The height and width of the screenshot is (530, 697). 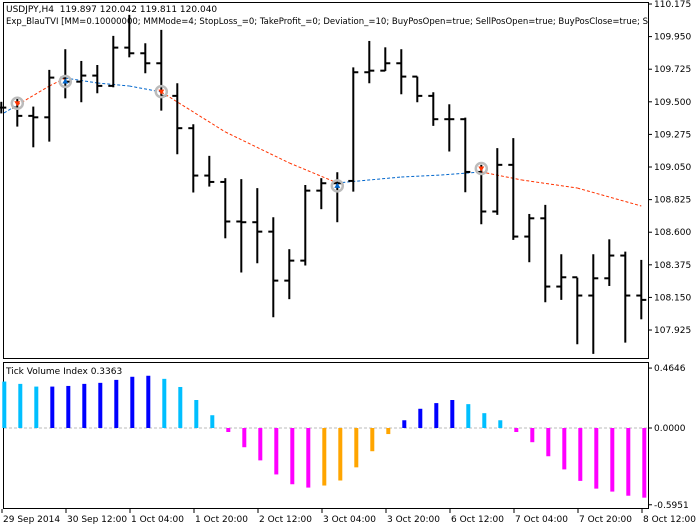 What do you see at coordinates (672, 331) in the screenshot?
I see `price-tick-label: 107.925` at bounding box center [672, 331].